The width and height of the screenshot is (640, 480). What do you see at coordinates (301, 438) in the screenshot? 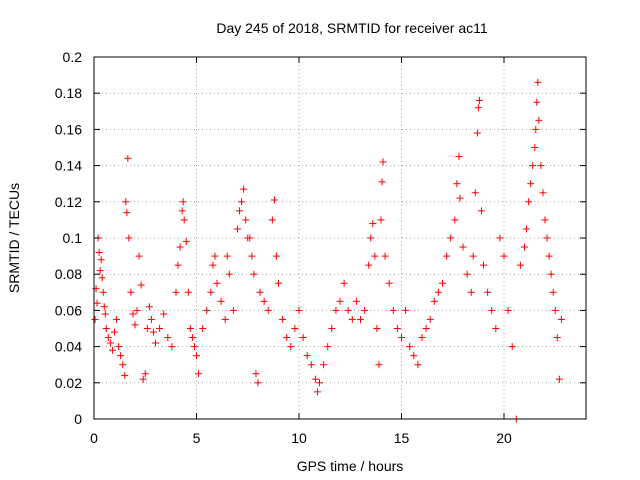
I see `x-tick-labels: 0 5 10 15 20` at bounding box center [301, 438].